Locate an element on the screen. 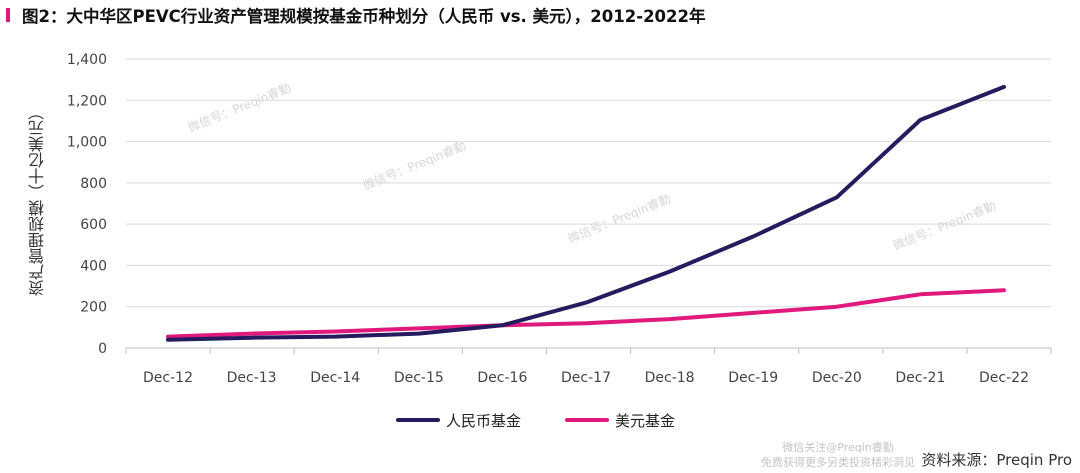  x-tick-label: Dec-22 is located at coordinates (1004, 378).